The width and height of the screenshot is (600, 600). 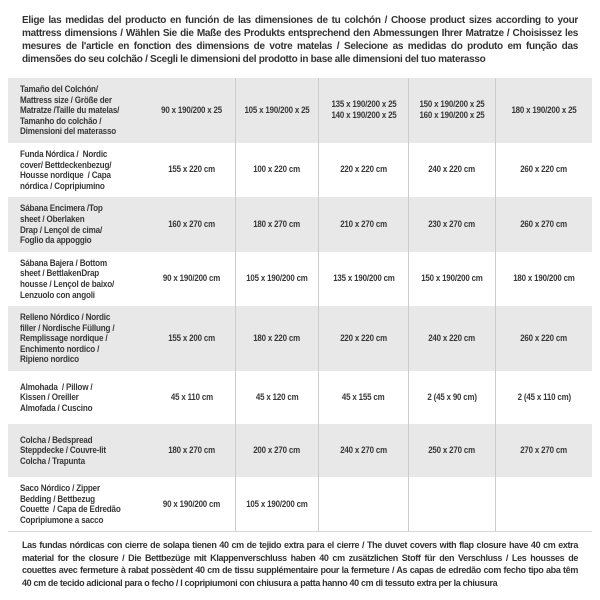 I want to click on size-cell-3: 240 x 270 cm, so click(x=363, y=451).